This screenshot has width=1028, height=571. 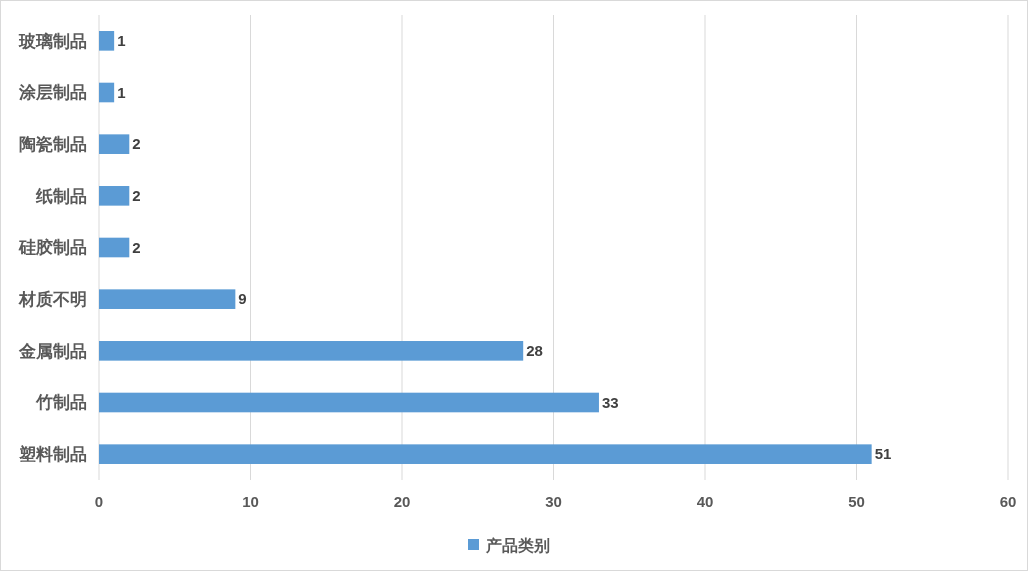 I want to click on x-tick-label: 0, so click(x=99, y=501).